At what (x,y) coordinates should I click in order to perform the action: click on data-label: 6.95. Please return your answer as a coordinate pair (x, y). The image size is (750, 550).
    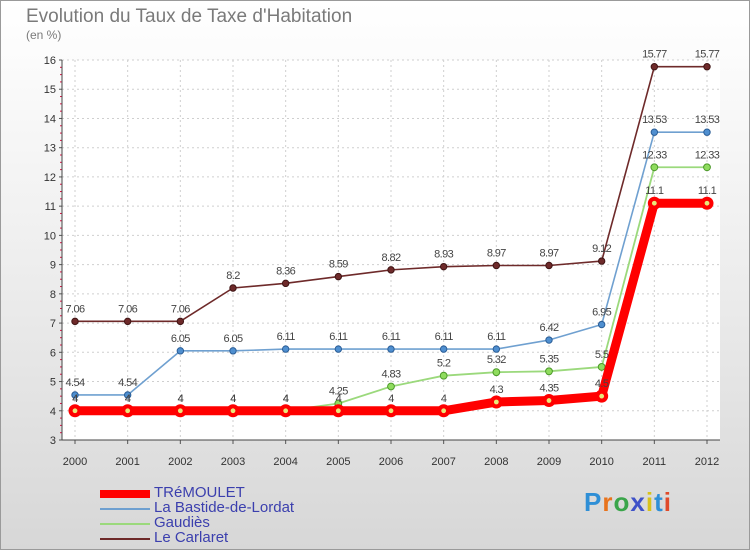
    Looking at the image, I should click on (601, 313).